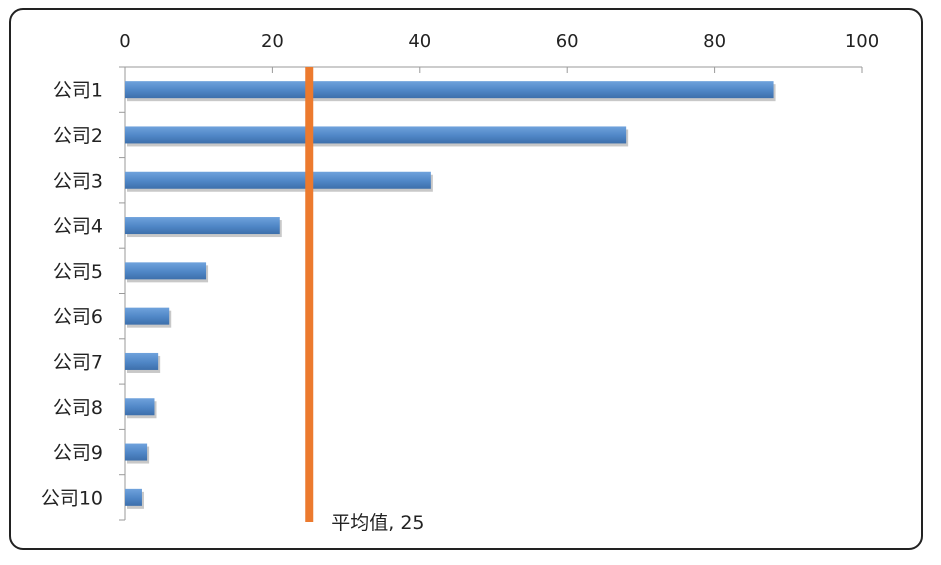 The width and height of the screenshot is (941, 565). What do you see at coordinates (78, 362) in the screenshot?
I see `category-label: 公司7` at bounding box center [78, 362].